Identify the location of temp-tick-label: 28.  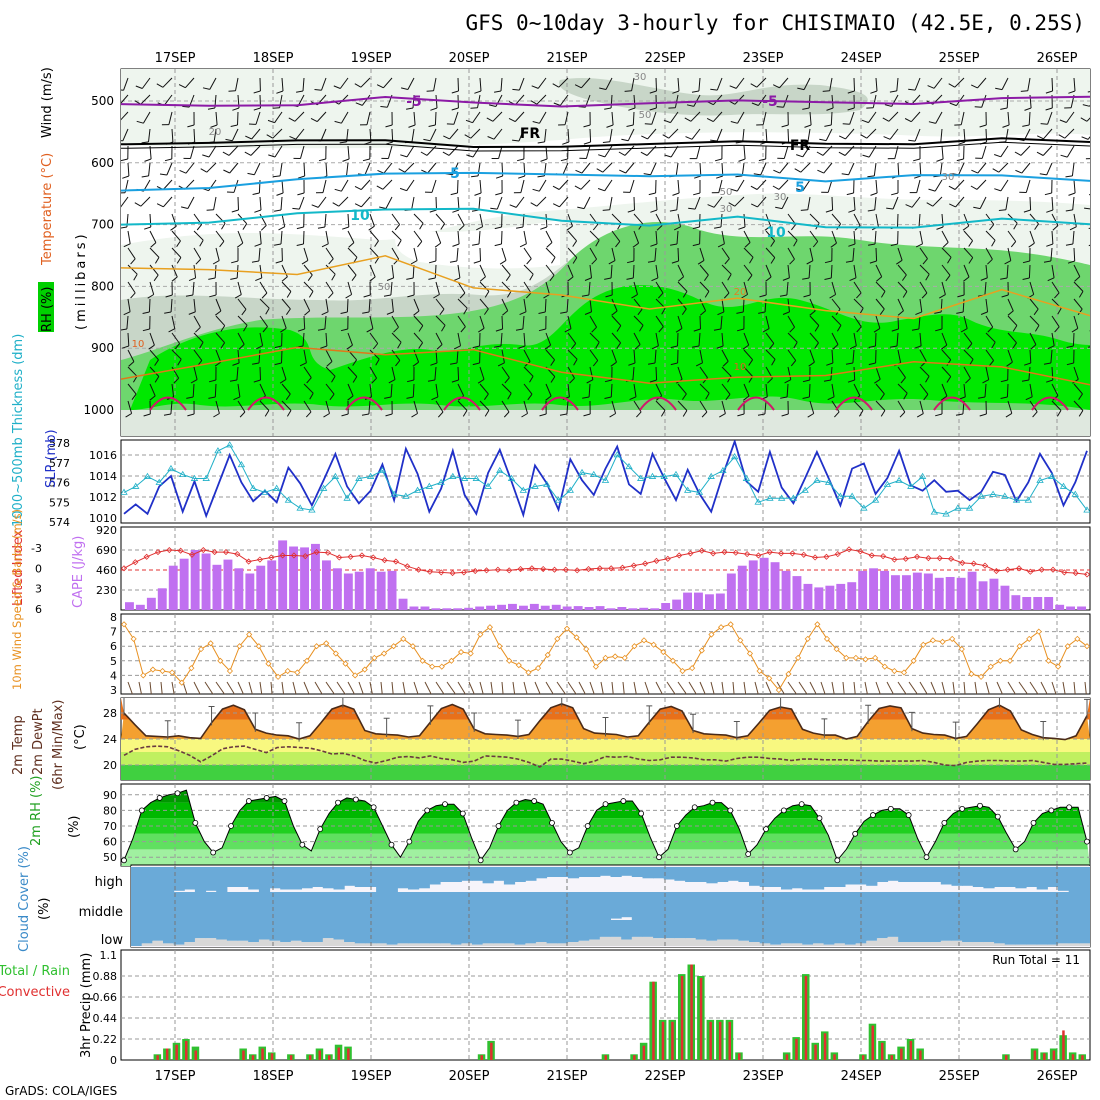
(110, 713).